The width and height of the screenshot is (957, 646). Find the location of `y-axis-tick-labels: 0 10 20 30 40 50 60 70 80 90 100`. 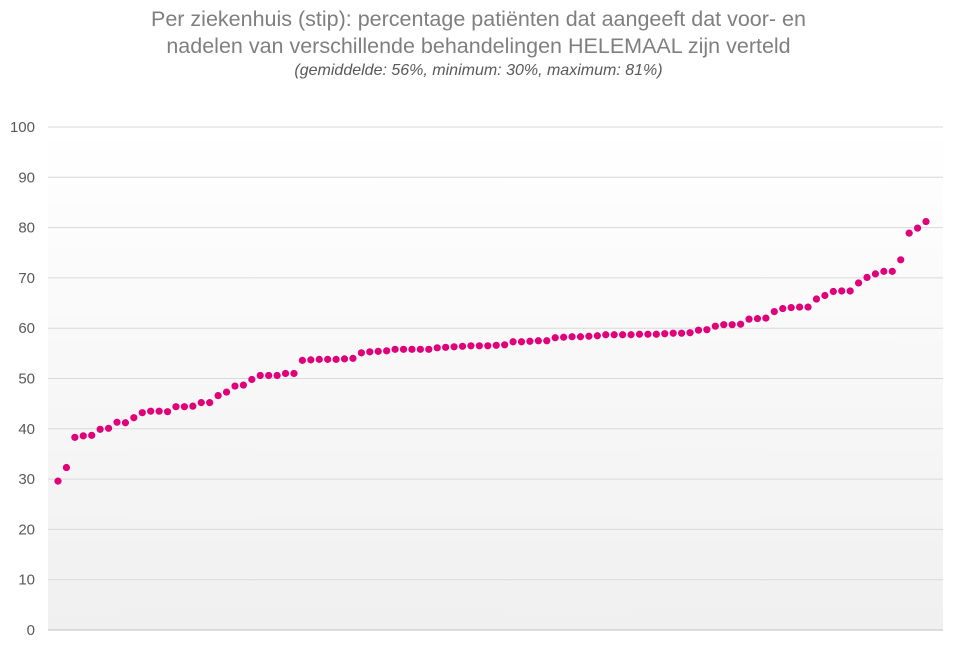

y-axis-tick-labels: 0 10 20 30 40 50 60 70 80 90 100 is located at coordinates (22, 379).